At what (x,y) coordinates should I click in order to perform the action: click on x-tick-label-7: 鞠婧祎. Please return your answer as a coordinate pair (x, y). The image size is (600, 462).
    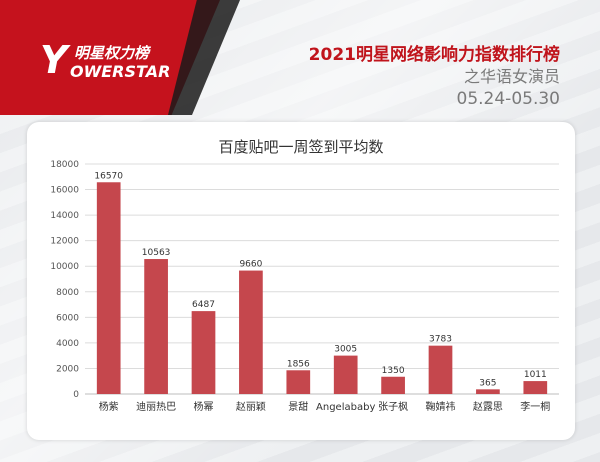
    Looking at the image, I should click on (441, 406).